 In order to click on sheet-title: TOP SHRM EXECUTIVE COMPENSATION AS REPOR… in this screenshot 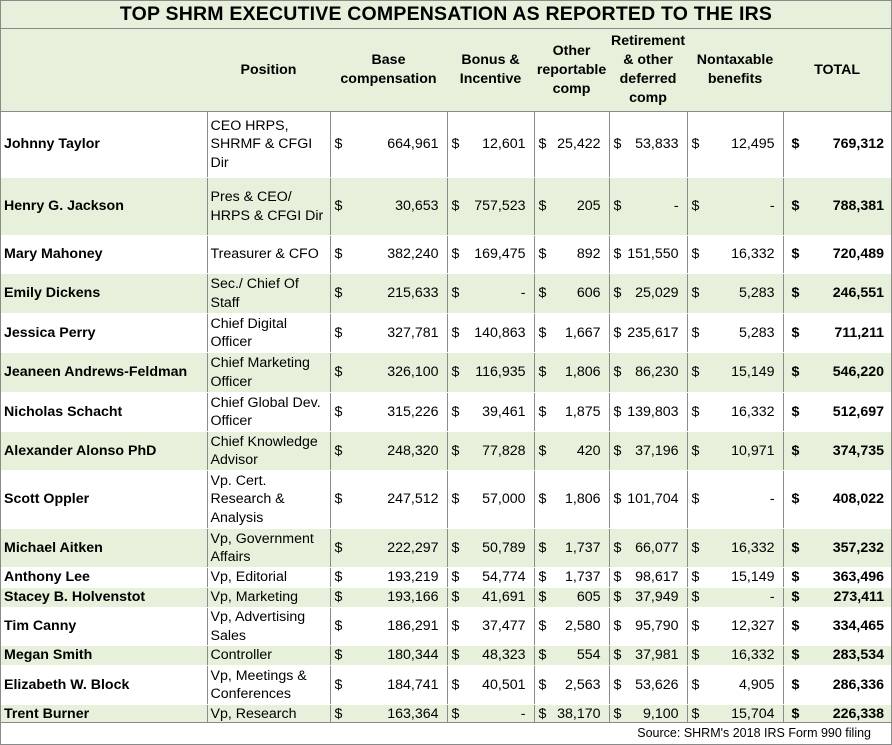, I will do `click(446, 15)`.